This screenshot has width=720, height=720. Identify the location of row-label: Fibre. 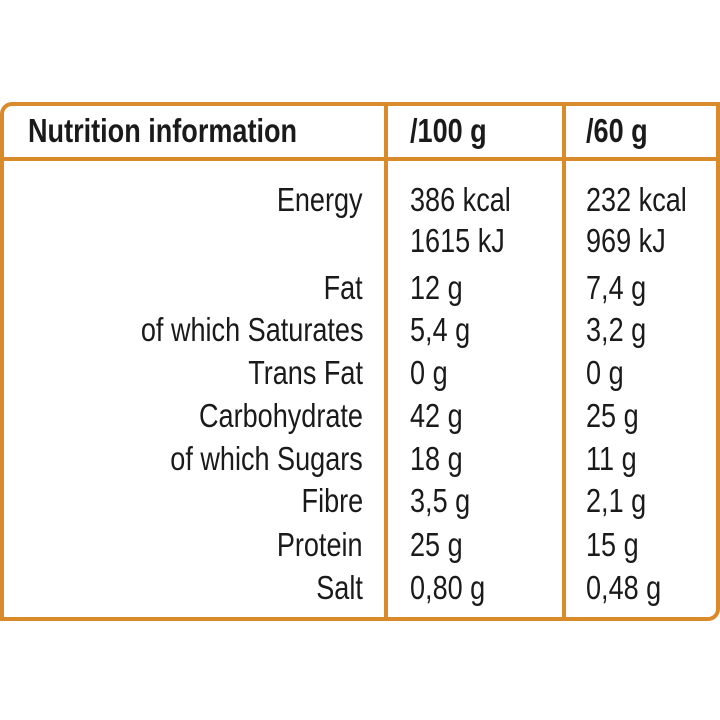
(332, 500).